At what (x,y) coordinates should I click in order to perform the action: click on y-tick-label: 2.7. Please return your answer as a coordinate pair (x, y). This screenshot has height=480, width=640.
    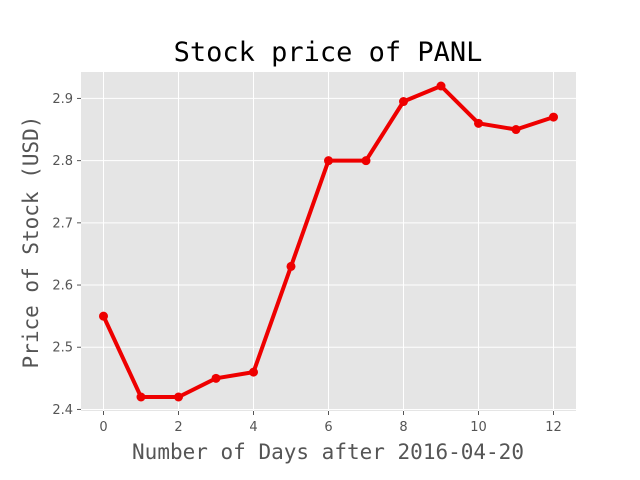
    Looking at the image, I should click on (62, 223).